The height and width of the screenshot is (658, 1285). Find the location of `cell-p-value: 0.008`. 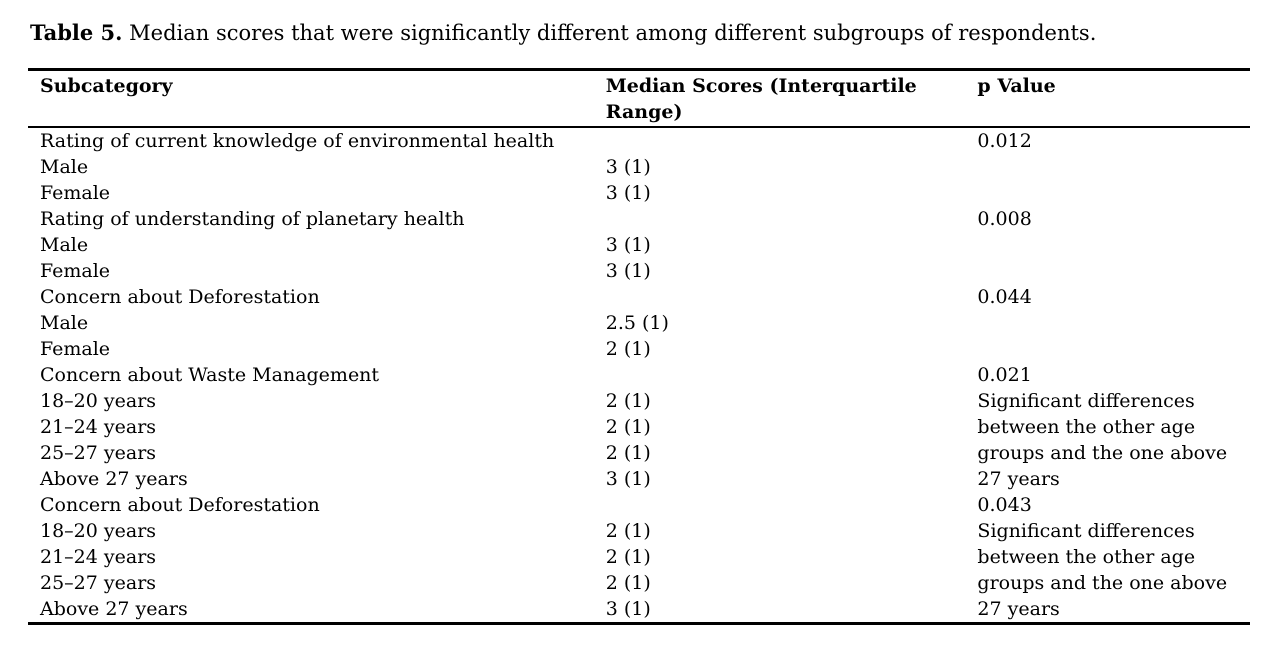

cell-p-value: 0.008 is located at coordinates (1004, 219).